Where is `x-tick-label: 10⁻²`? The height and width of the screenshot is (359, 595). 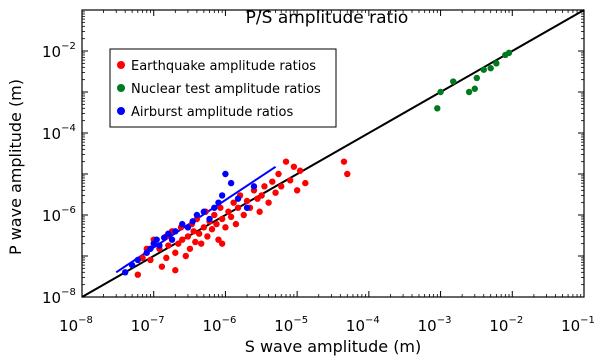
x-tick-label: 10⁻² is located at coordinates (506, 325).